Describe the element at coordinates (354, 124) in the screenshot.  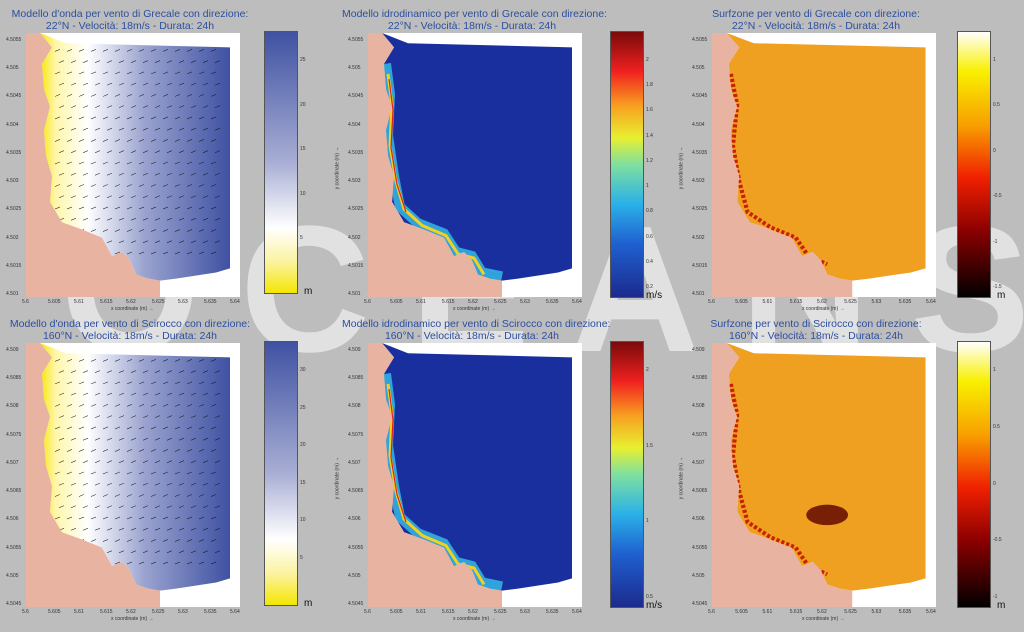
I see `y-tick-label: 4.504` at that location.